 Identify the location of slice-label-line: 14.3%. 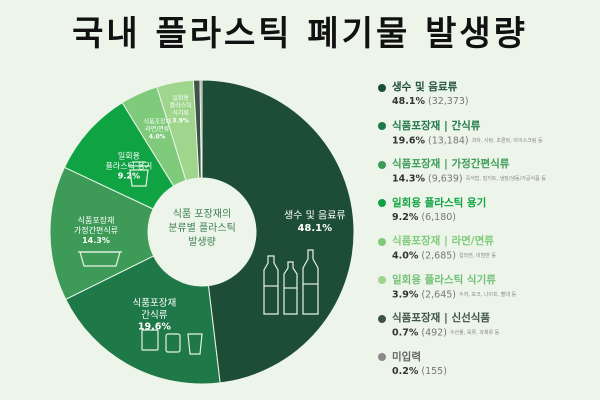
(96, 240).